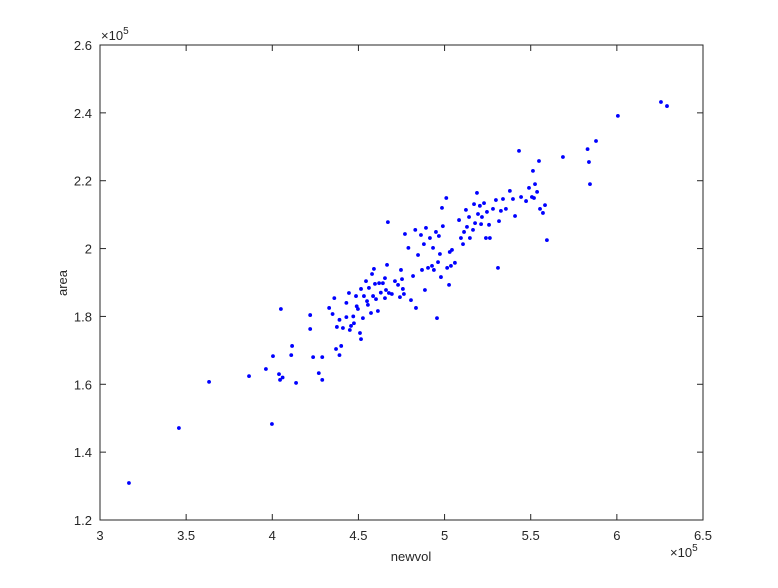 This screenshot has width=778, height=588. What do you see at coordinates (99, 535) in the screenshot?
I see `x-tick-label: 3` at bounding box center [99, 535].